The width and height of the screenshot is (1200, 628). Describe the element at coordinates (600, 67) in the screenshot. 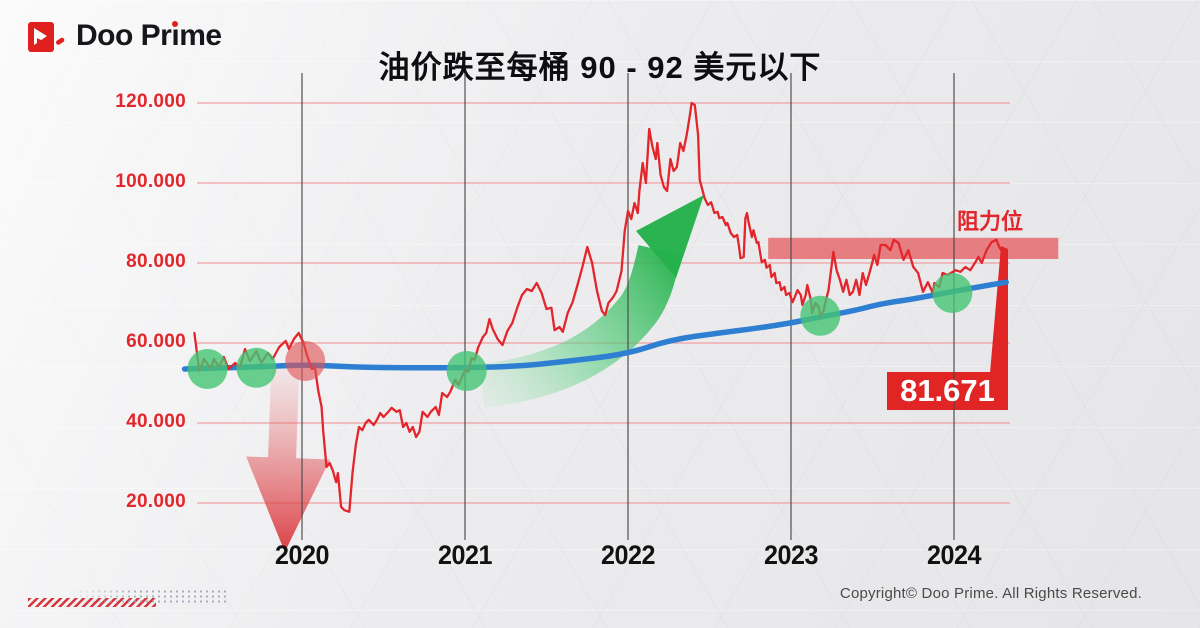

I see `page-title: 油价跌至每桶 90 - 92 美元以下` at that location.